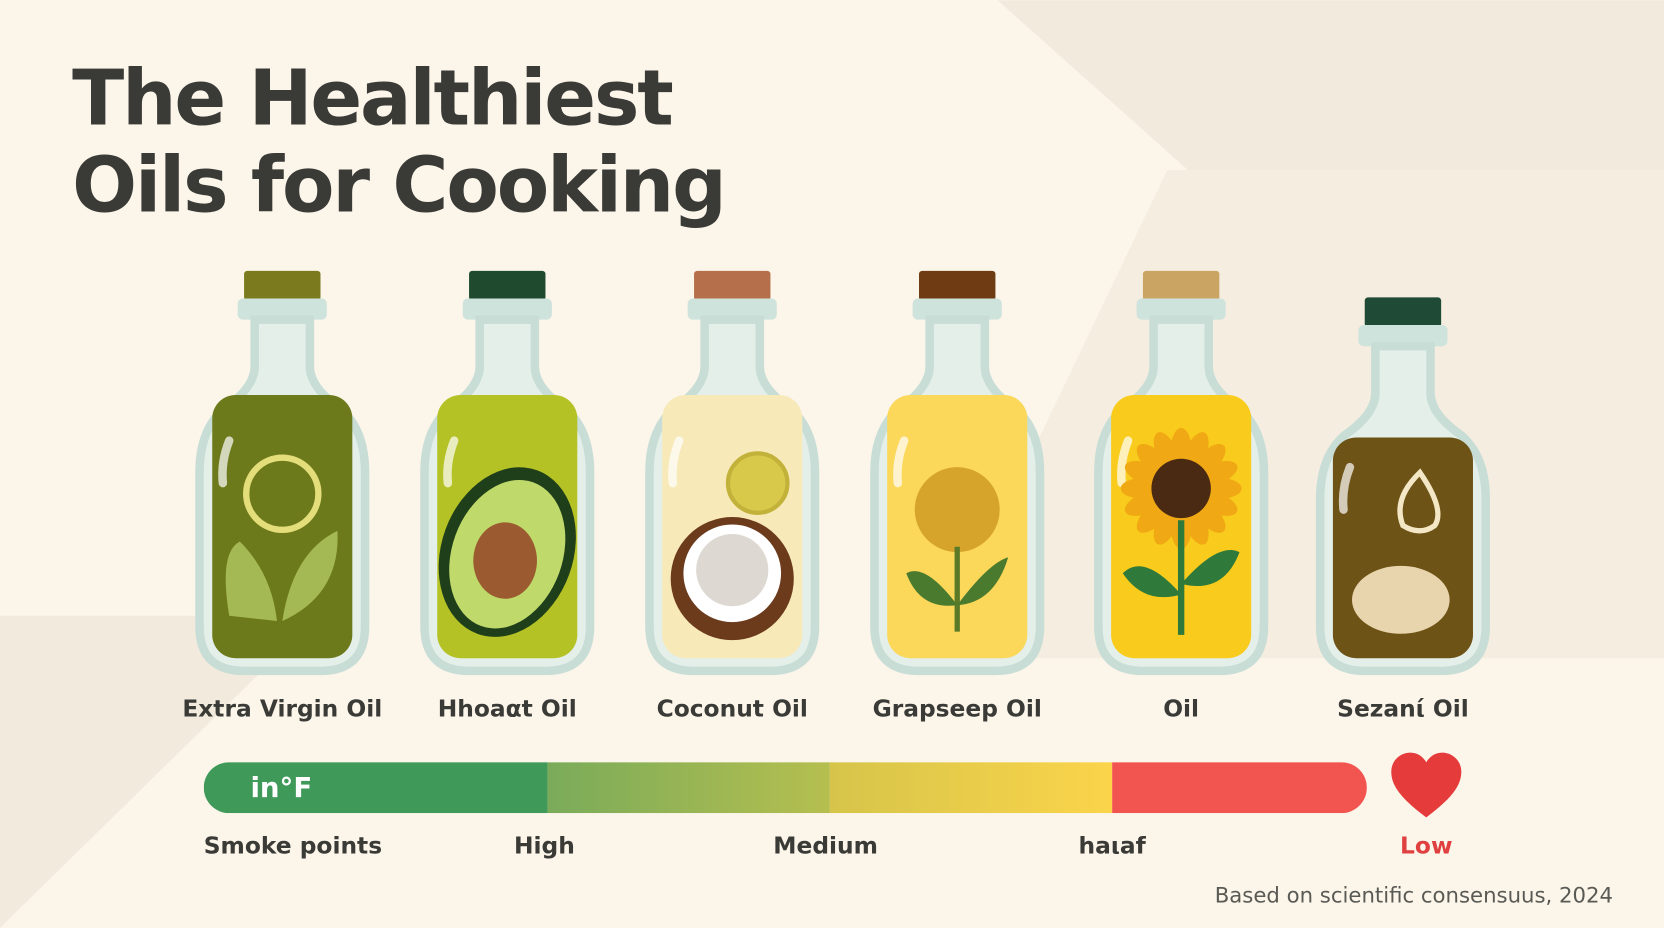 This screenshot has width=1664, height=928. I want to click on bottle-label: Hhoaαt Oil, so click(507, 709).